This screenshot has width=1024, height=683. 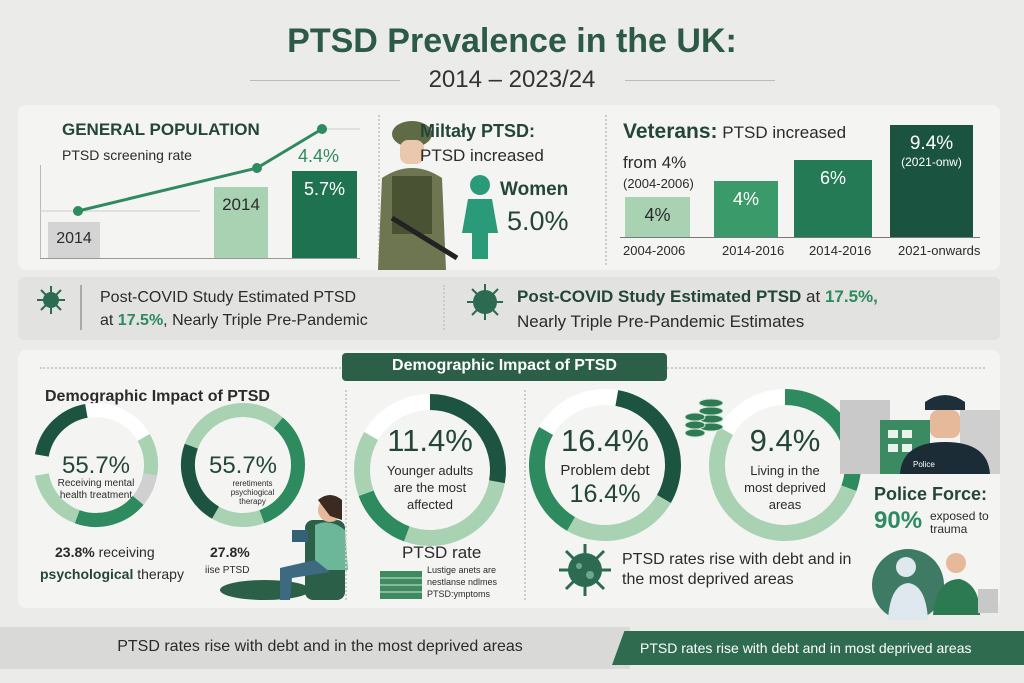 What do you see at coordinates (124, 552) in the screenshot?
I see `text: receiving` at bounding box center [124, 552].